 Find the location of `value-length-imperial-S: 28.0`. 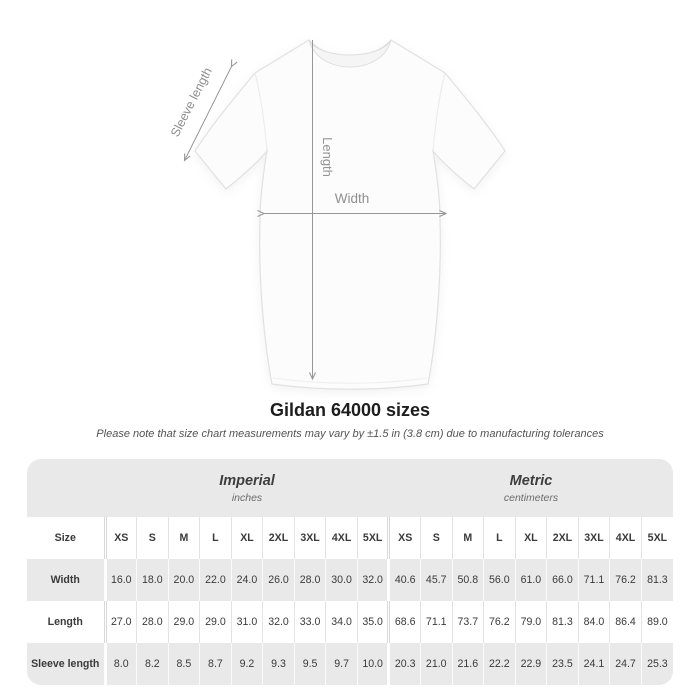

value-length-imperial-S: 28.0 is located at coordinates (152, 622).